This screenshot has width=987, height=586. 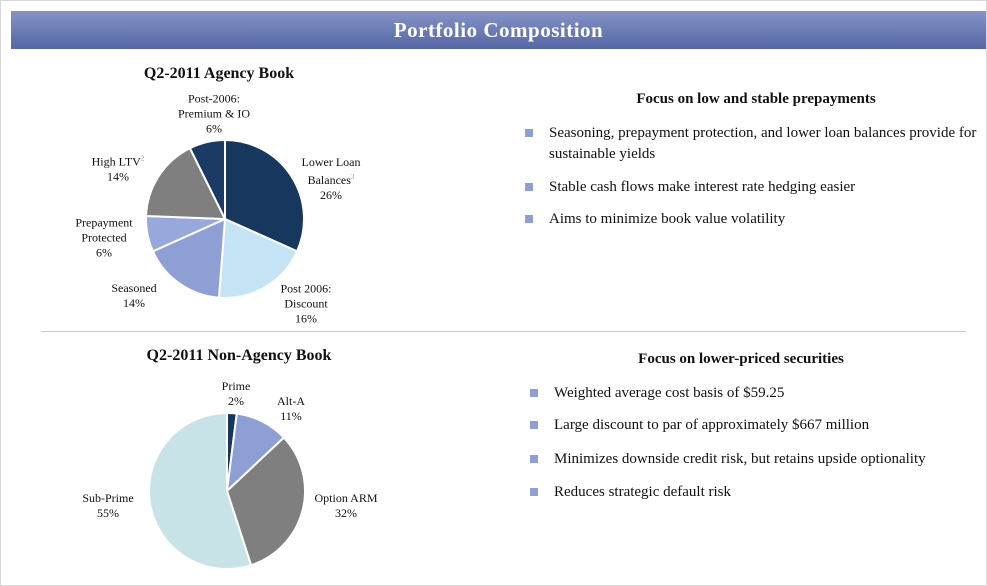 What do you see at coordinates (758, 492) in the screenshot?
I see `bullet: Reduces strategic default risk` at bounding box center [758, 492].